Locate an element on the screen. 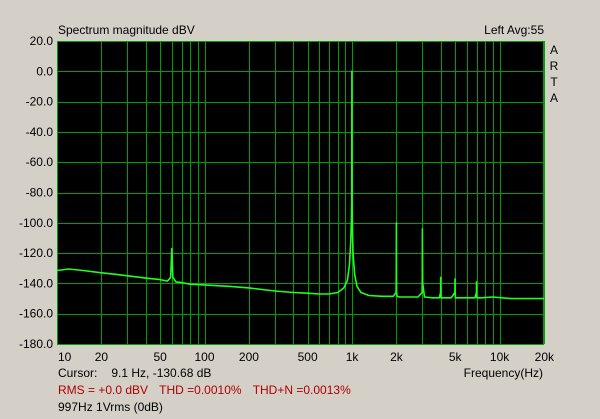 This screenshot has width=600, height=419. y-tick-label: -160.0 is located at coordinates (36, 314).